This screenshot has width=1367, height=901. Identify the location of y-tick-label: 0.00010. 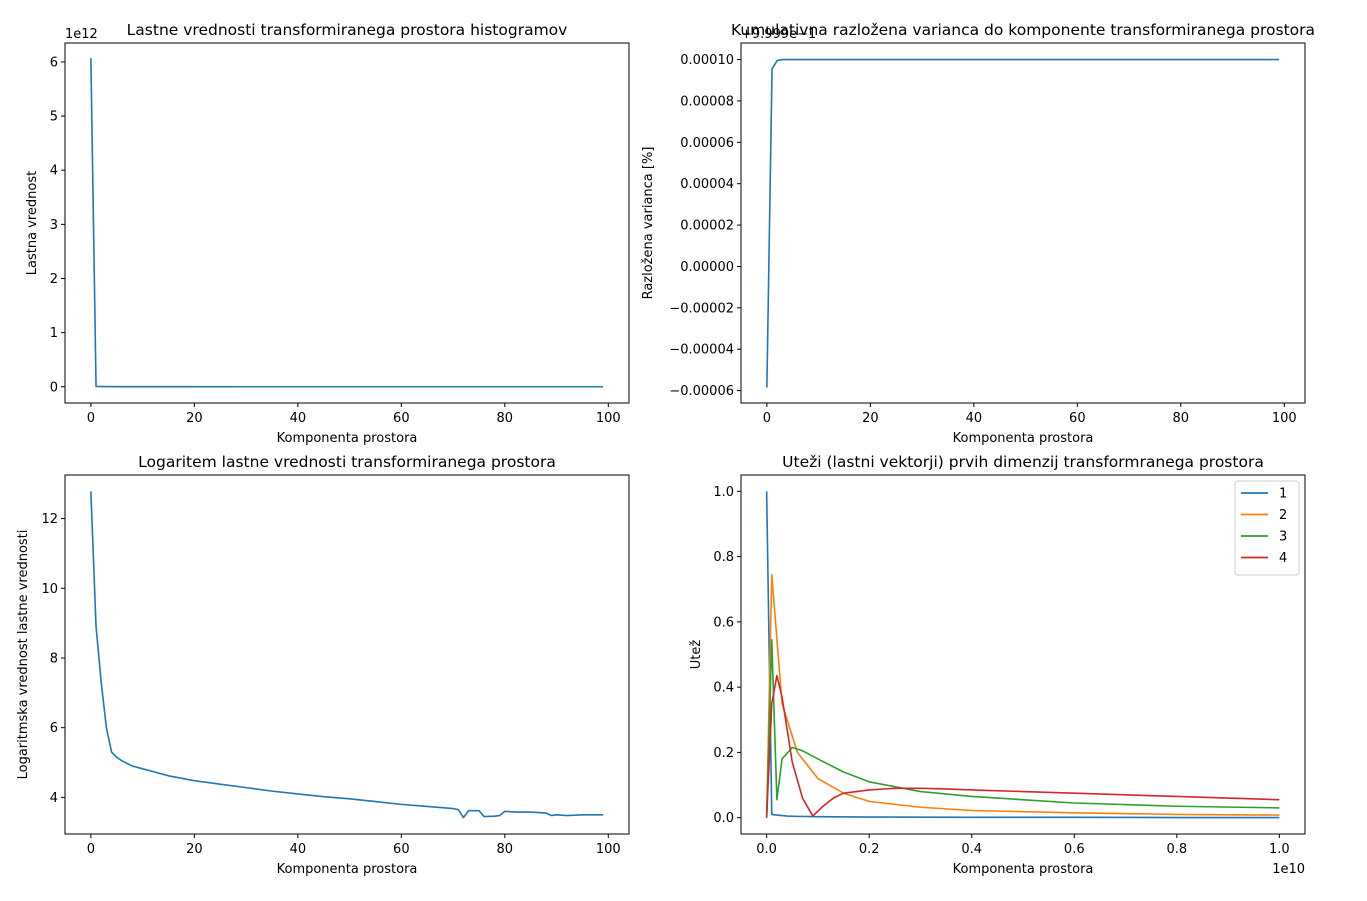
(707, 60).